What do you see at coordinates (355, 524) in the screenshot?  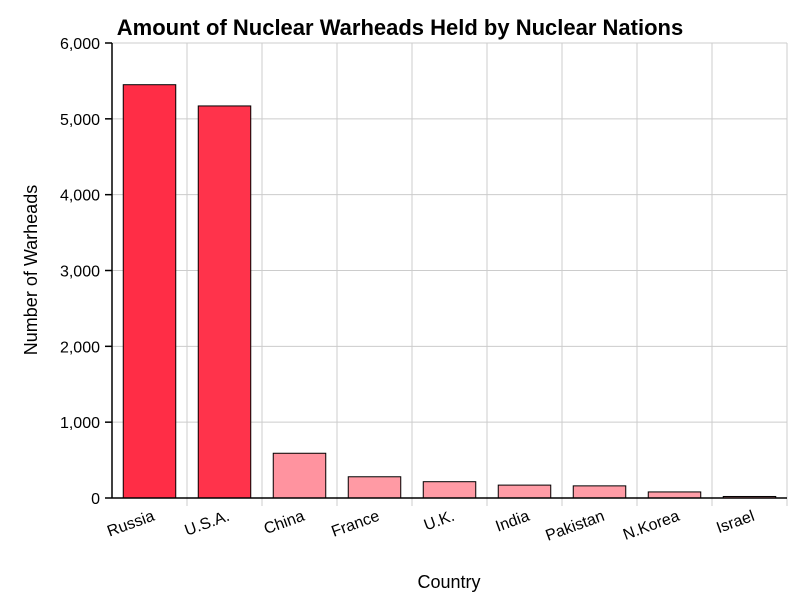 I see `x-tick-label: France` at bounding box center [355, 524].